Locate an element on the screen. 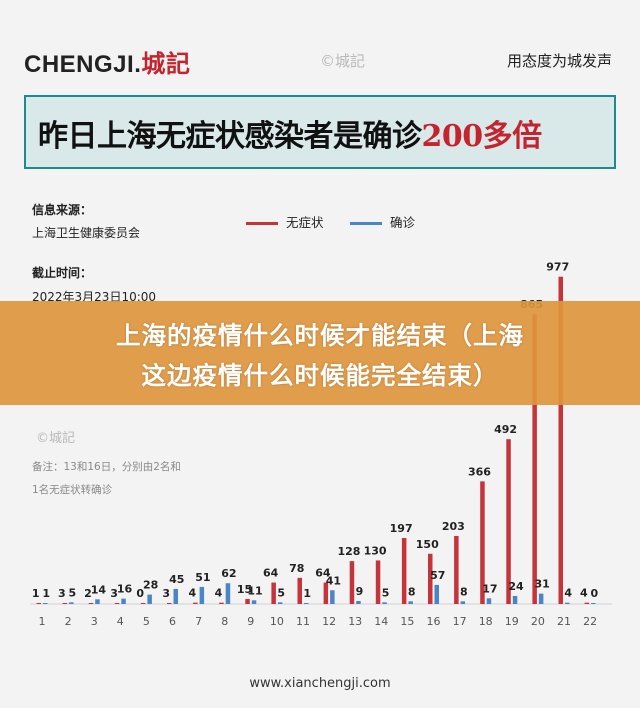 The image size is (640, 708). watermark-top: ©城記 is located at coordinates (343, 61).